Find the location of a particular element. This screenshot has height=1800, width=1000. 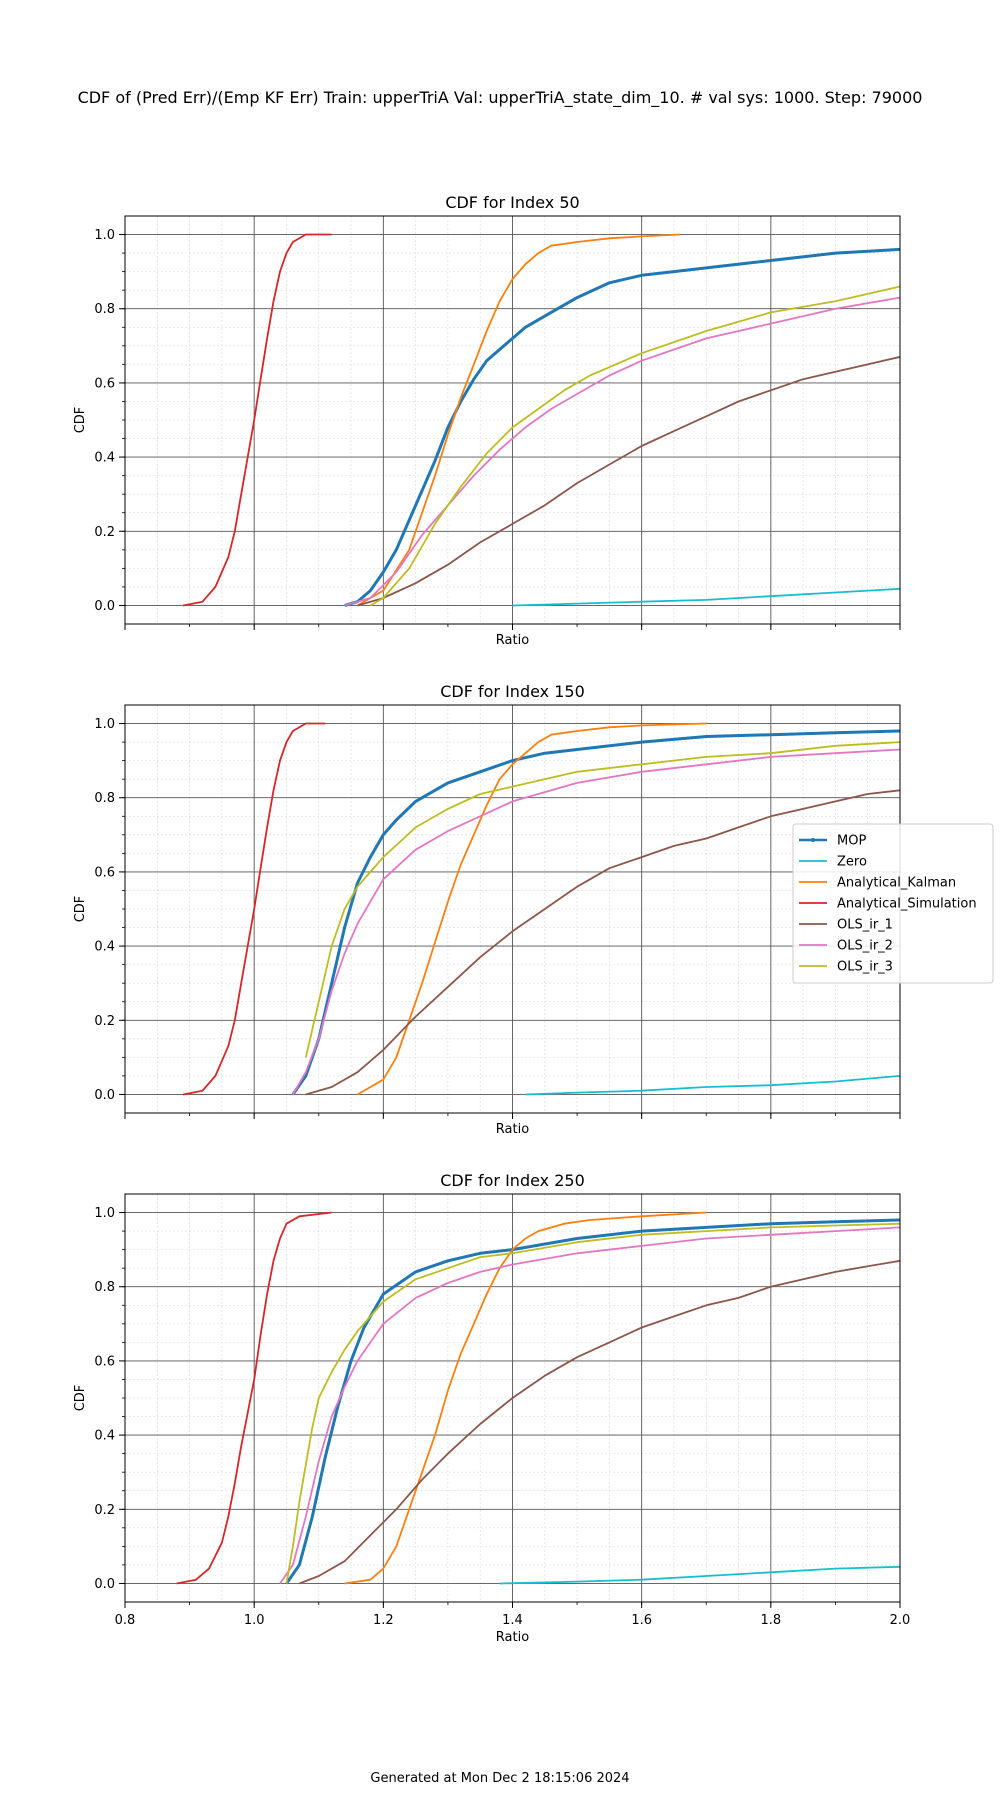

legend-entry-ols-ir-2: OLS_ir_2 is located at coordinates (846, 946).